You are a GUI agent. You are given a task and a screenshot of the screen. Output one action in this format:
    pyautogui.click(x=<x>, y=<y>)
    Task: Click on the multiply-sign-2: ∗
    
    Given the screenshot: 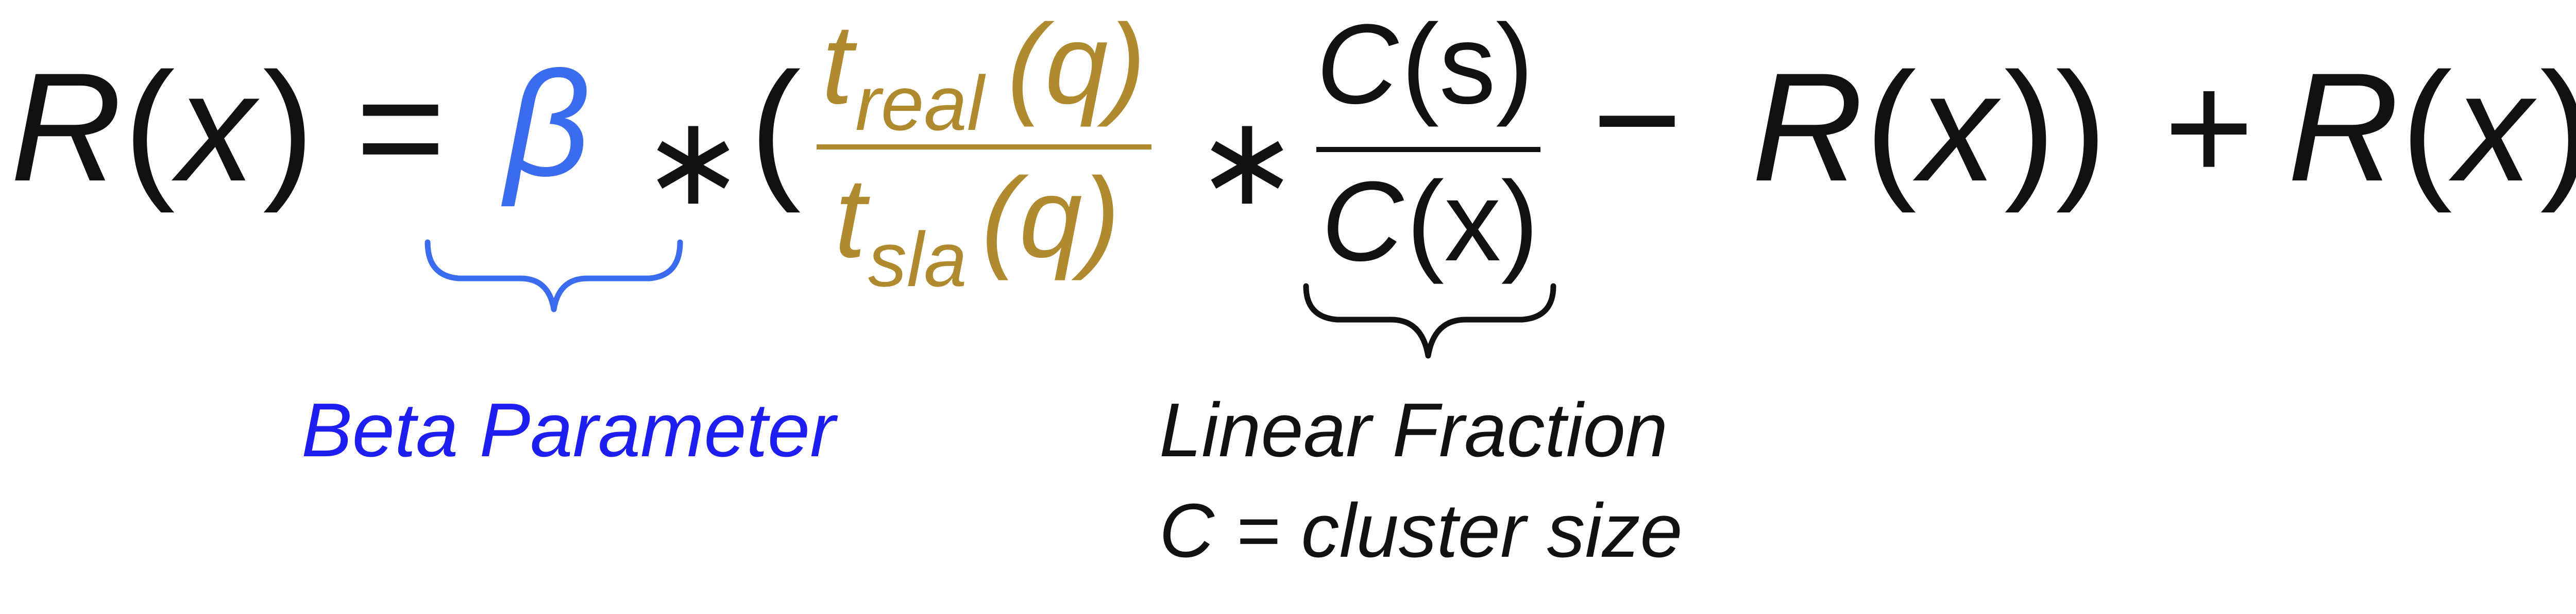 What is the action you would take?
    pyautogui.click(x=1247, y=161)
    